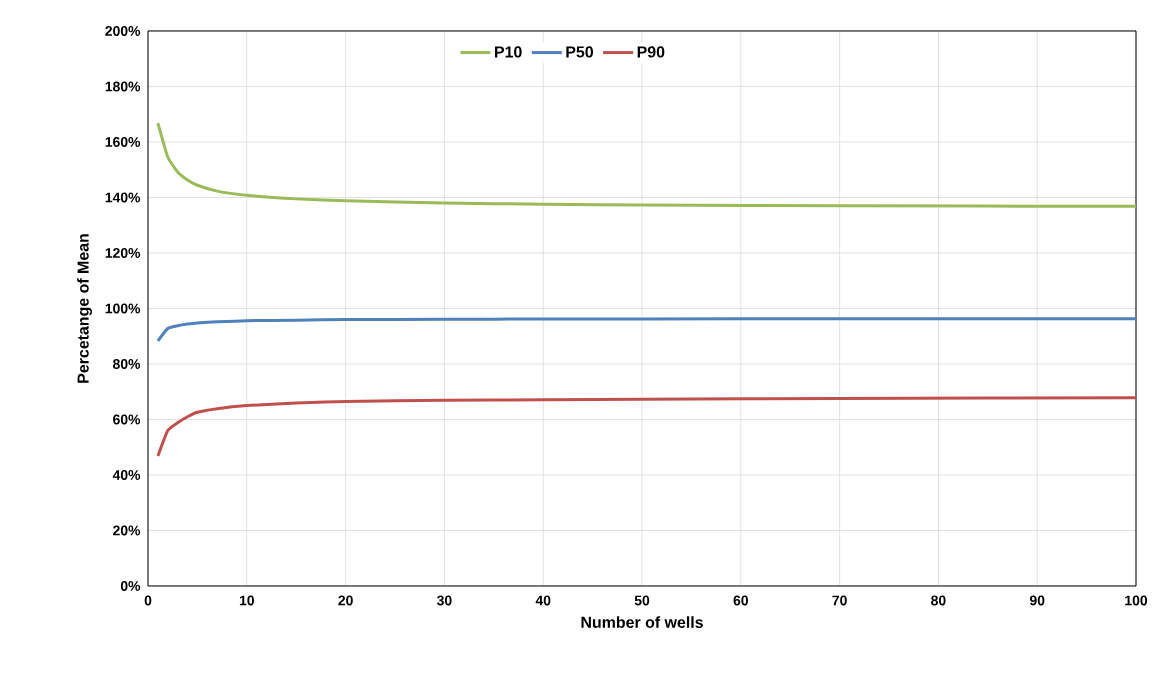  What do you see at coordinates (651, 52) in the screenshot?
I see `legend-label: P90` at bounding box center [651, 52].